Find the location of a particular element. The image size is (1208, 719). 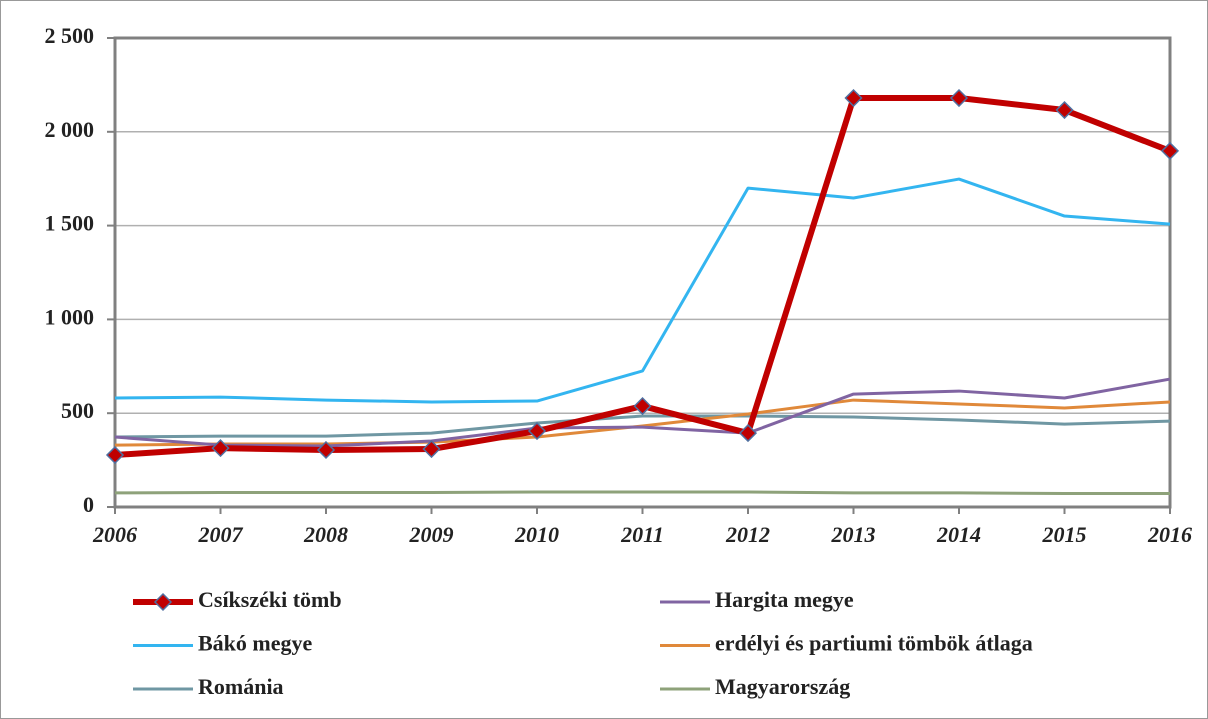

x-tick-label: 2008 is located at coordinates (325, 534).